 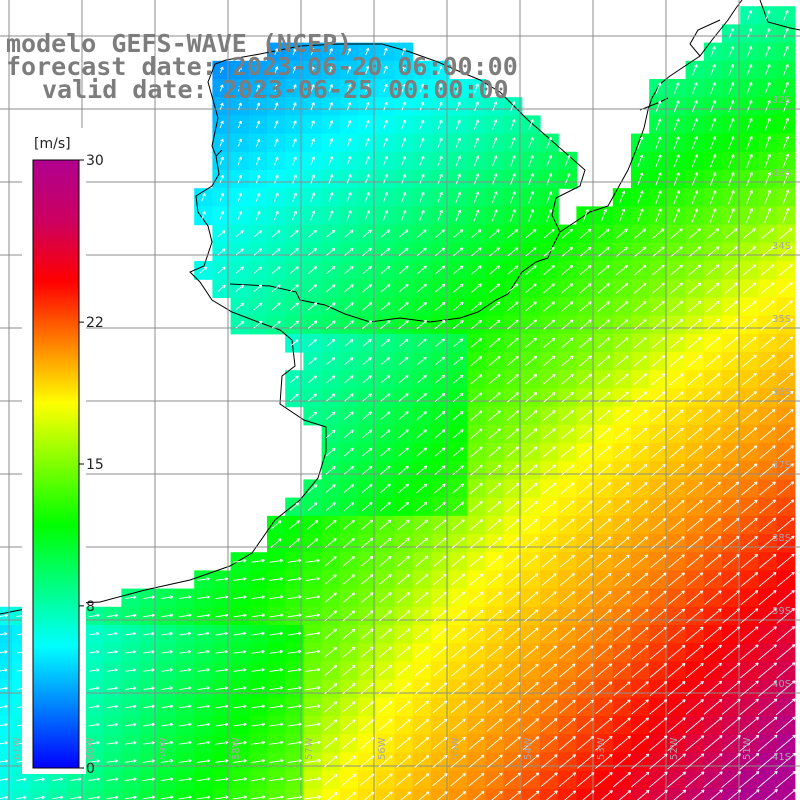 What do you see at coordinates (179, 43) in the screenshot?
I see `title-model: modelo GEFS-WAVE (NCEP)` at bounding box center [179, 43].